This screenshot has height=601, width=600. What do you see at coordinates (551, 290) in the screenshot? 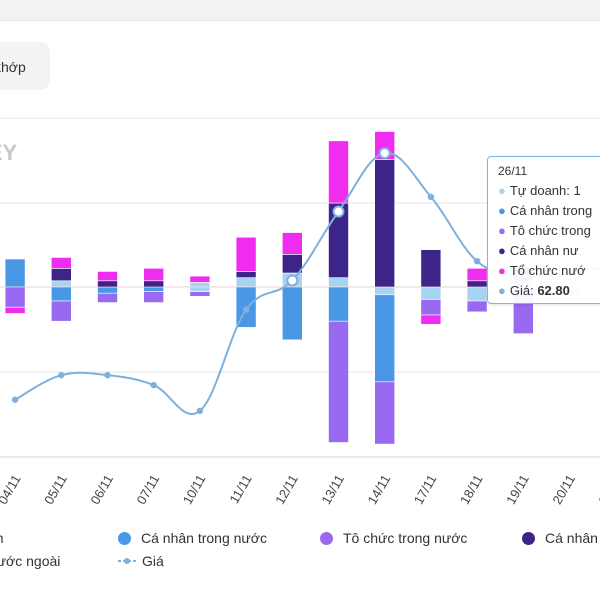
I see `tooltip-row-value: 62.80` at bounding box center [551, 290].